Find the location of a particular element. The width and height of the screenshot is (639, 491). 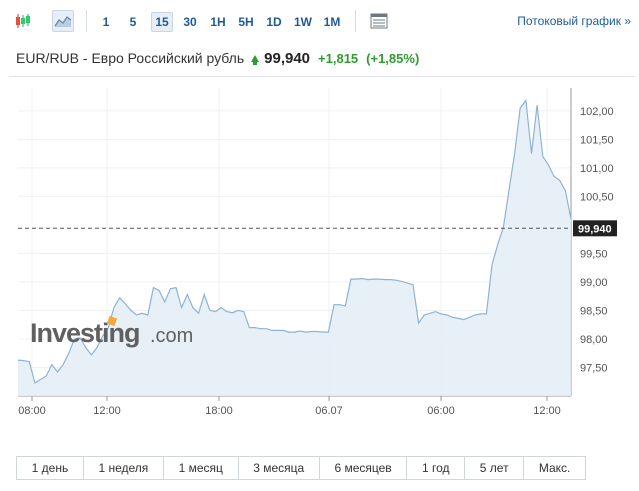

price-change: +1,815 is located at coordinates (338, 58).